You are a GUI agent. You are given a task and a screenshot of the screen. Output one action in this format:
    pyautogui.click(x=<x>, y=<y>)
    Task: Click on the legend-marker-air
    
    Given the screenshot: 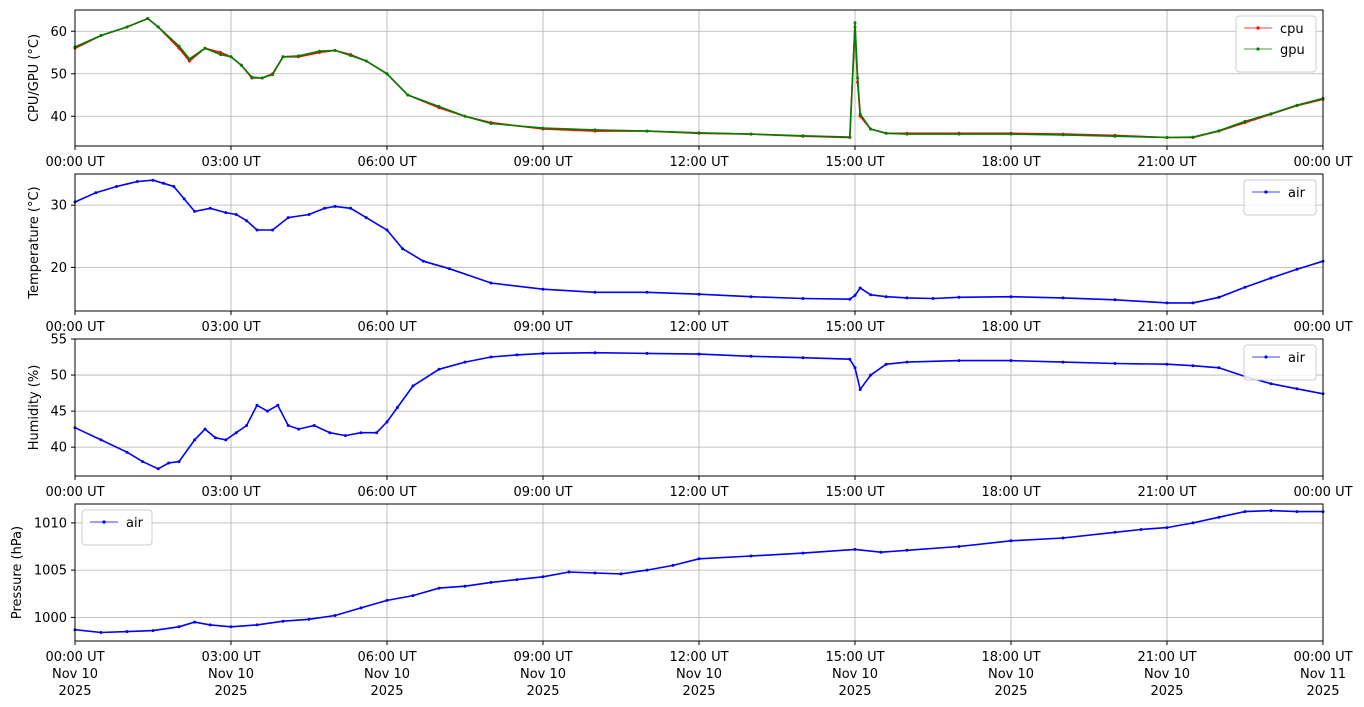 What is the action you would take?
    pyautogui.click(x=1266, y=357)
    